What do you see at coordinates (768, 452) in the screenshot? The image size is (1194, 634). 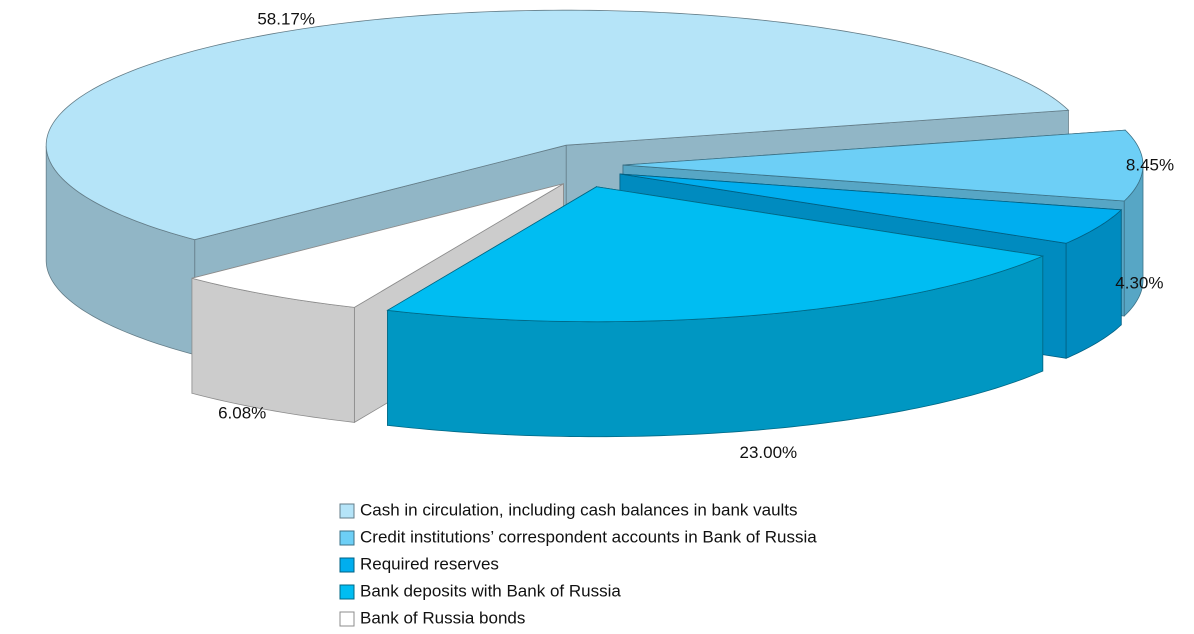 I see `value-label: 23.00%` at bounding box center [768, 452].